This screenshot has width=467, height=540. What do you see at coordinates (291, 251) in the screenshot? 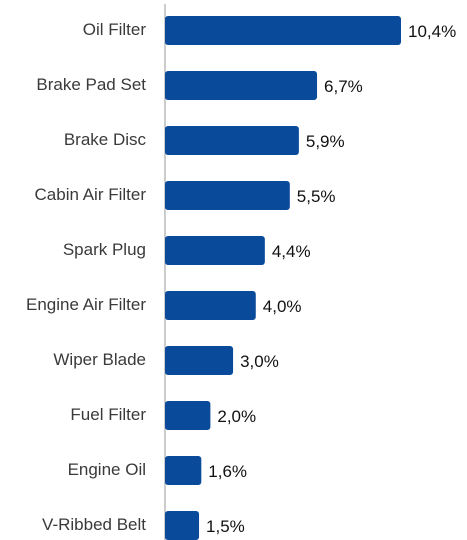
I see `data-label: 4,4%` at bounding box center [291, 251].